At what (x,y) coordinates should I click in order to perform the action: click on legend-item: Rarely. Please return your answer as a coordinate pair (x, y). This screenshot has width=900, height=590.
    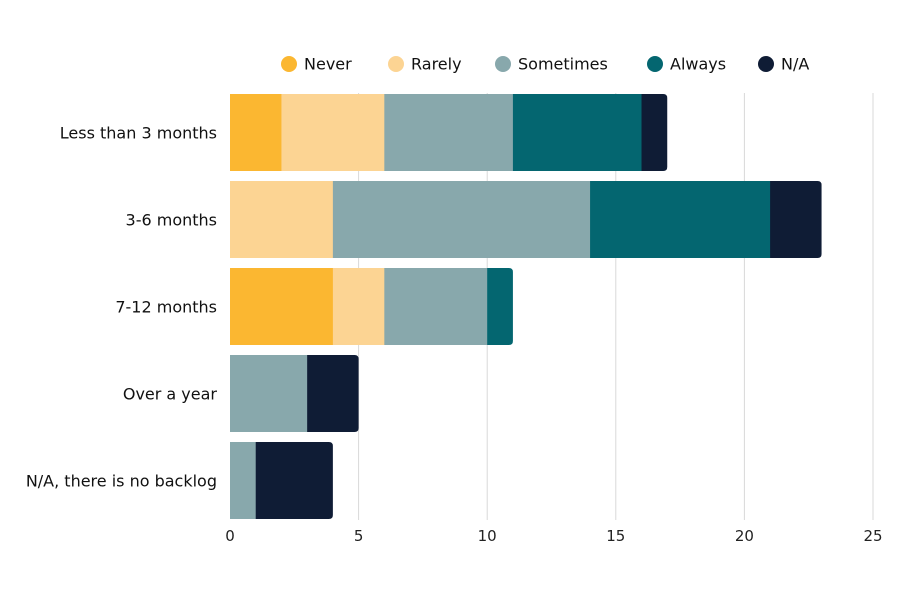
    Looking at the image, I should click on (425, 64).